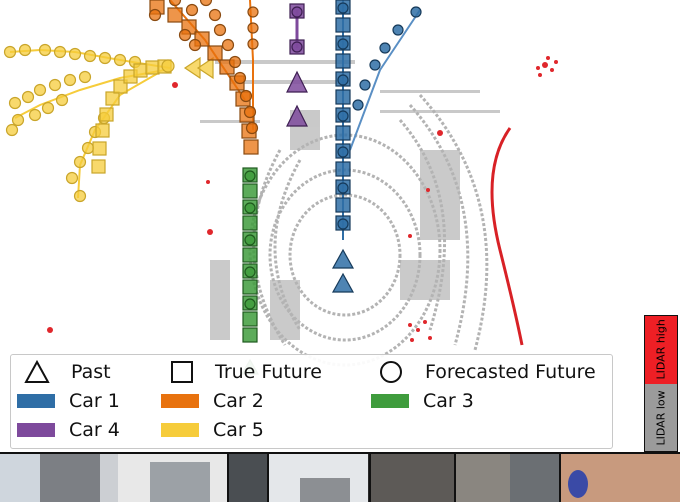 This screenshot has width=680, height=502. What do you see at coordinates (68, 430) in the screenshot?
I see `legend-car-4: Car 4` at bounding box center [68, 430].